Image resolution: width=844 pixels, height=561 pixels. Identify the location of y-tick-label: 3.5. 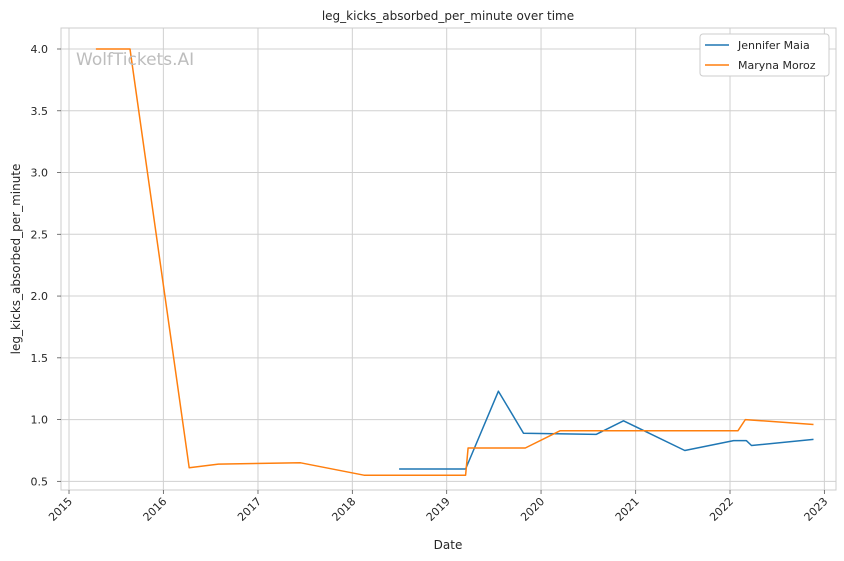
(40, 111).